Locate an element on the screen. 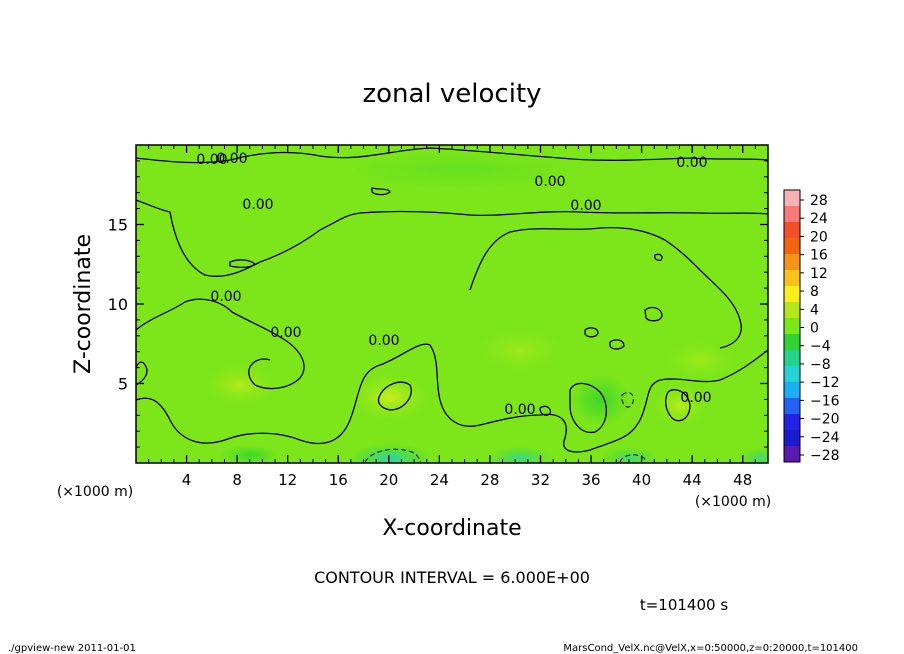 The height and width of the screenshot is (654, 904). colorbar-label: 0 is located at coordinates (814, 329).